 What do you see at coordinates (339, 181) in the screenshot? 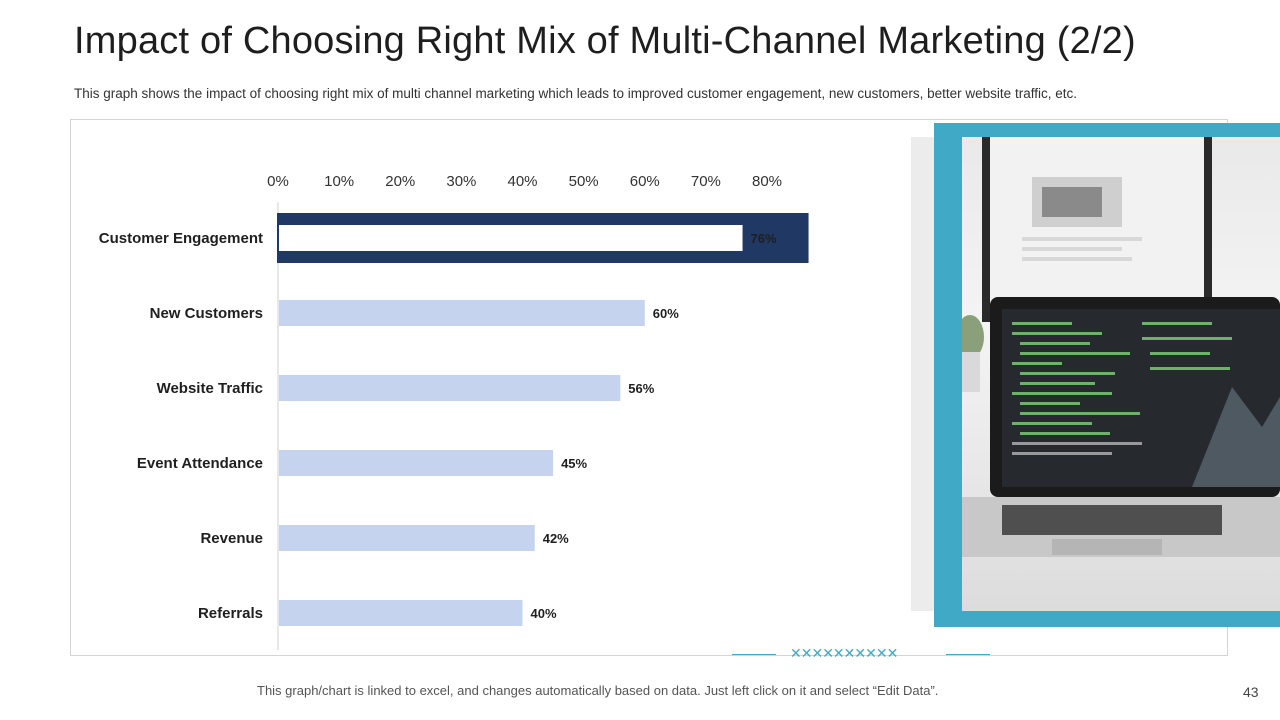
I see `x-tick-label: 10%` at bounding box center [339, 181].